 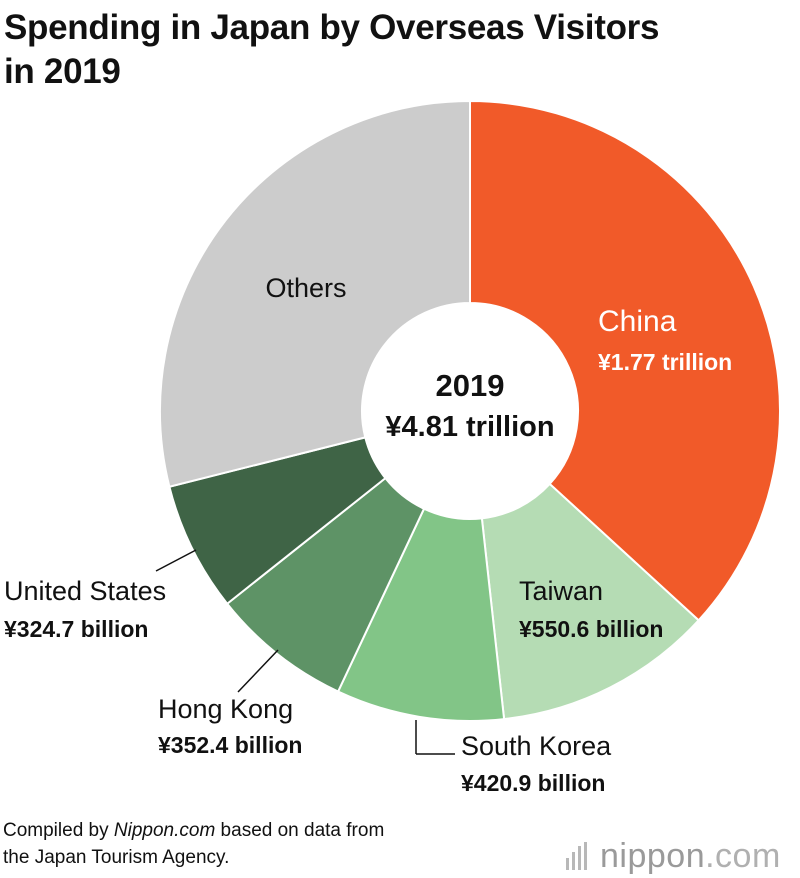 What do you see at coordinates (591, 629) in the screenshot?
I see `label-taiwan-value: ¥550.6 billion` at bounding box center [591, 629].